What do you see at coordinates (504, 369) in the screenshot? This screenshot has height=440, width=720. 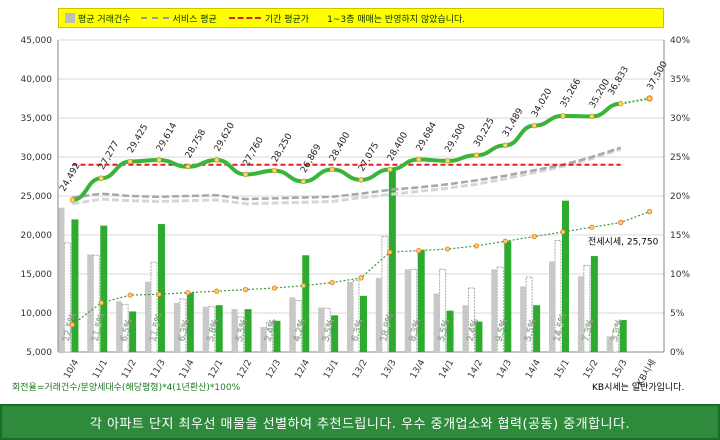 I see `x-axis-tick-label: 14/3` at bounding box center [504, 369].